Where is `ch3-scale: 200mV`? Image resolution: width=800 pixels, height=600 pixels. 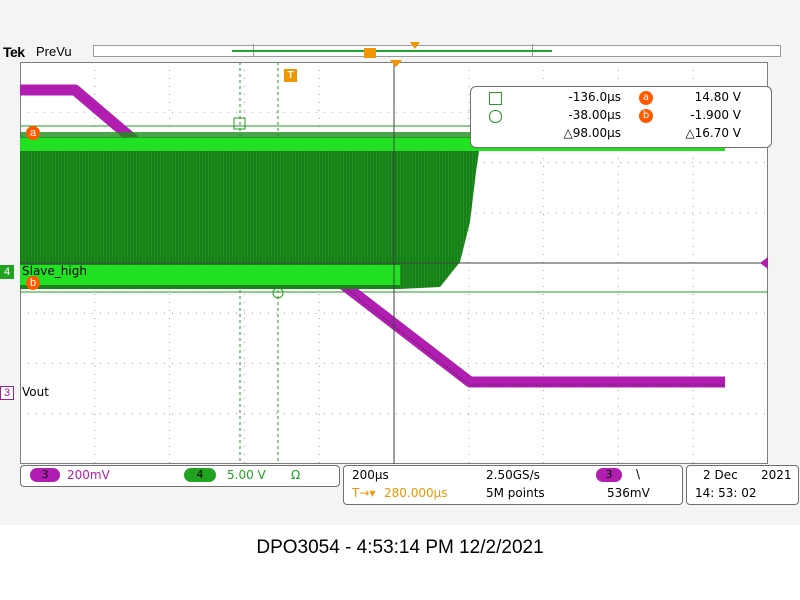 ch3-scale: 200mV is located at coordinates (88, 475).